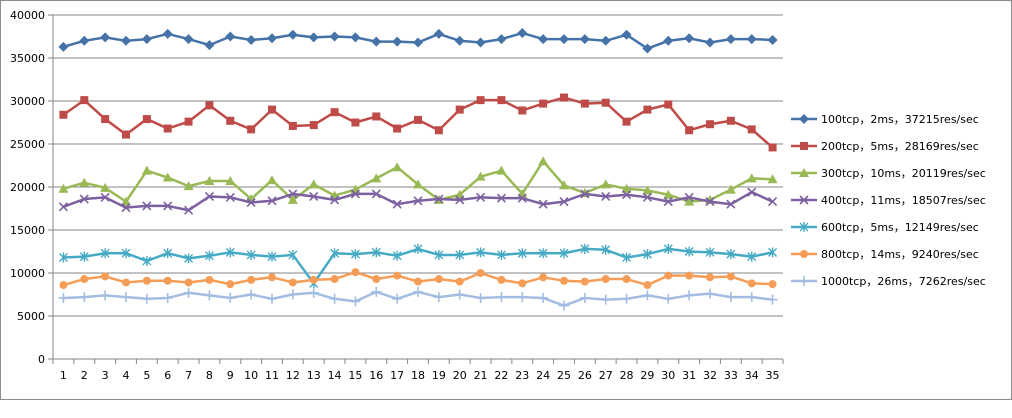  Describe the element at coordinates (606, 375) in the screenshot. I see `x-tick-label: 27` at that location.